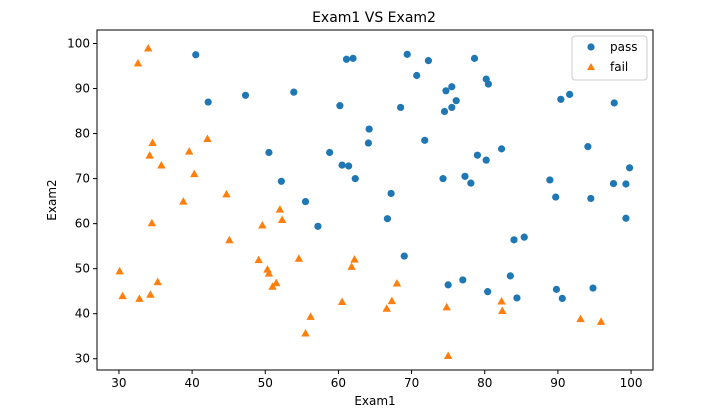  Describe the element at coordinates (619, 67) in the screenshot. I see `legend-label-fail: fail` at that location.